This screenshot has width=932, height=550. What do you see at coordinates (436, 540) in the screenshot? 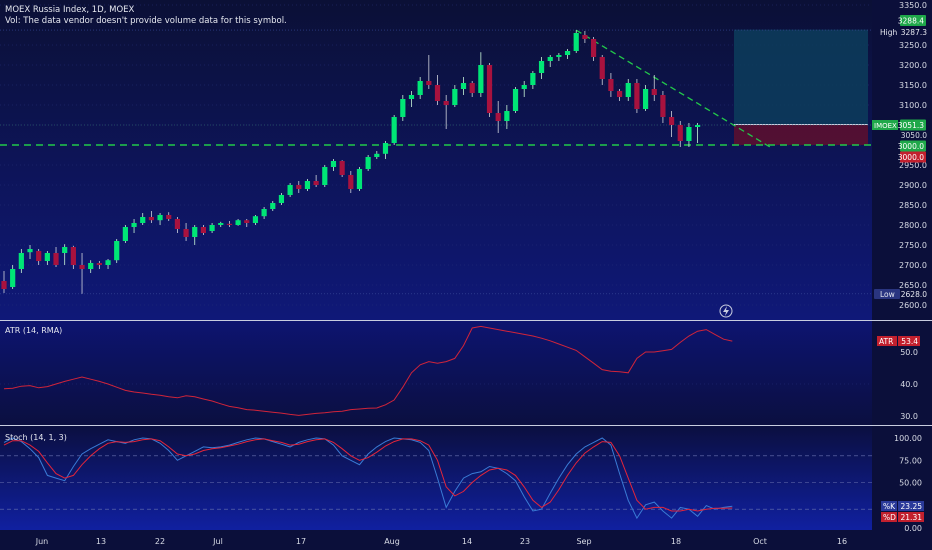
I see `time-axis-bg` at bounding box center [436, 540].